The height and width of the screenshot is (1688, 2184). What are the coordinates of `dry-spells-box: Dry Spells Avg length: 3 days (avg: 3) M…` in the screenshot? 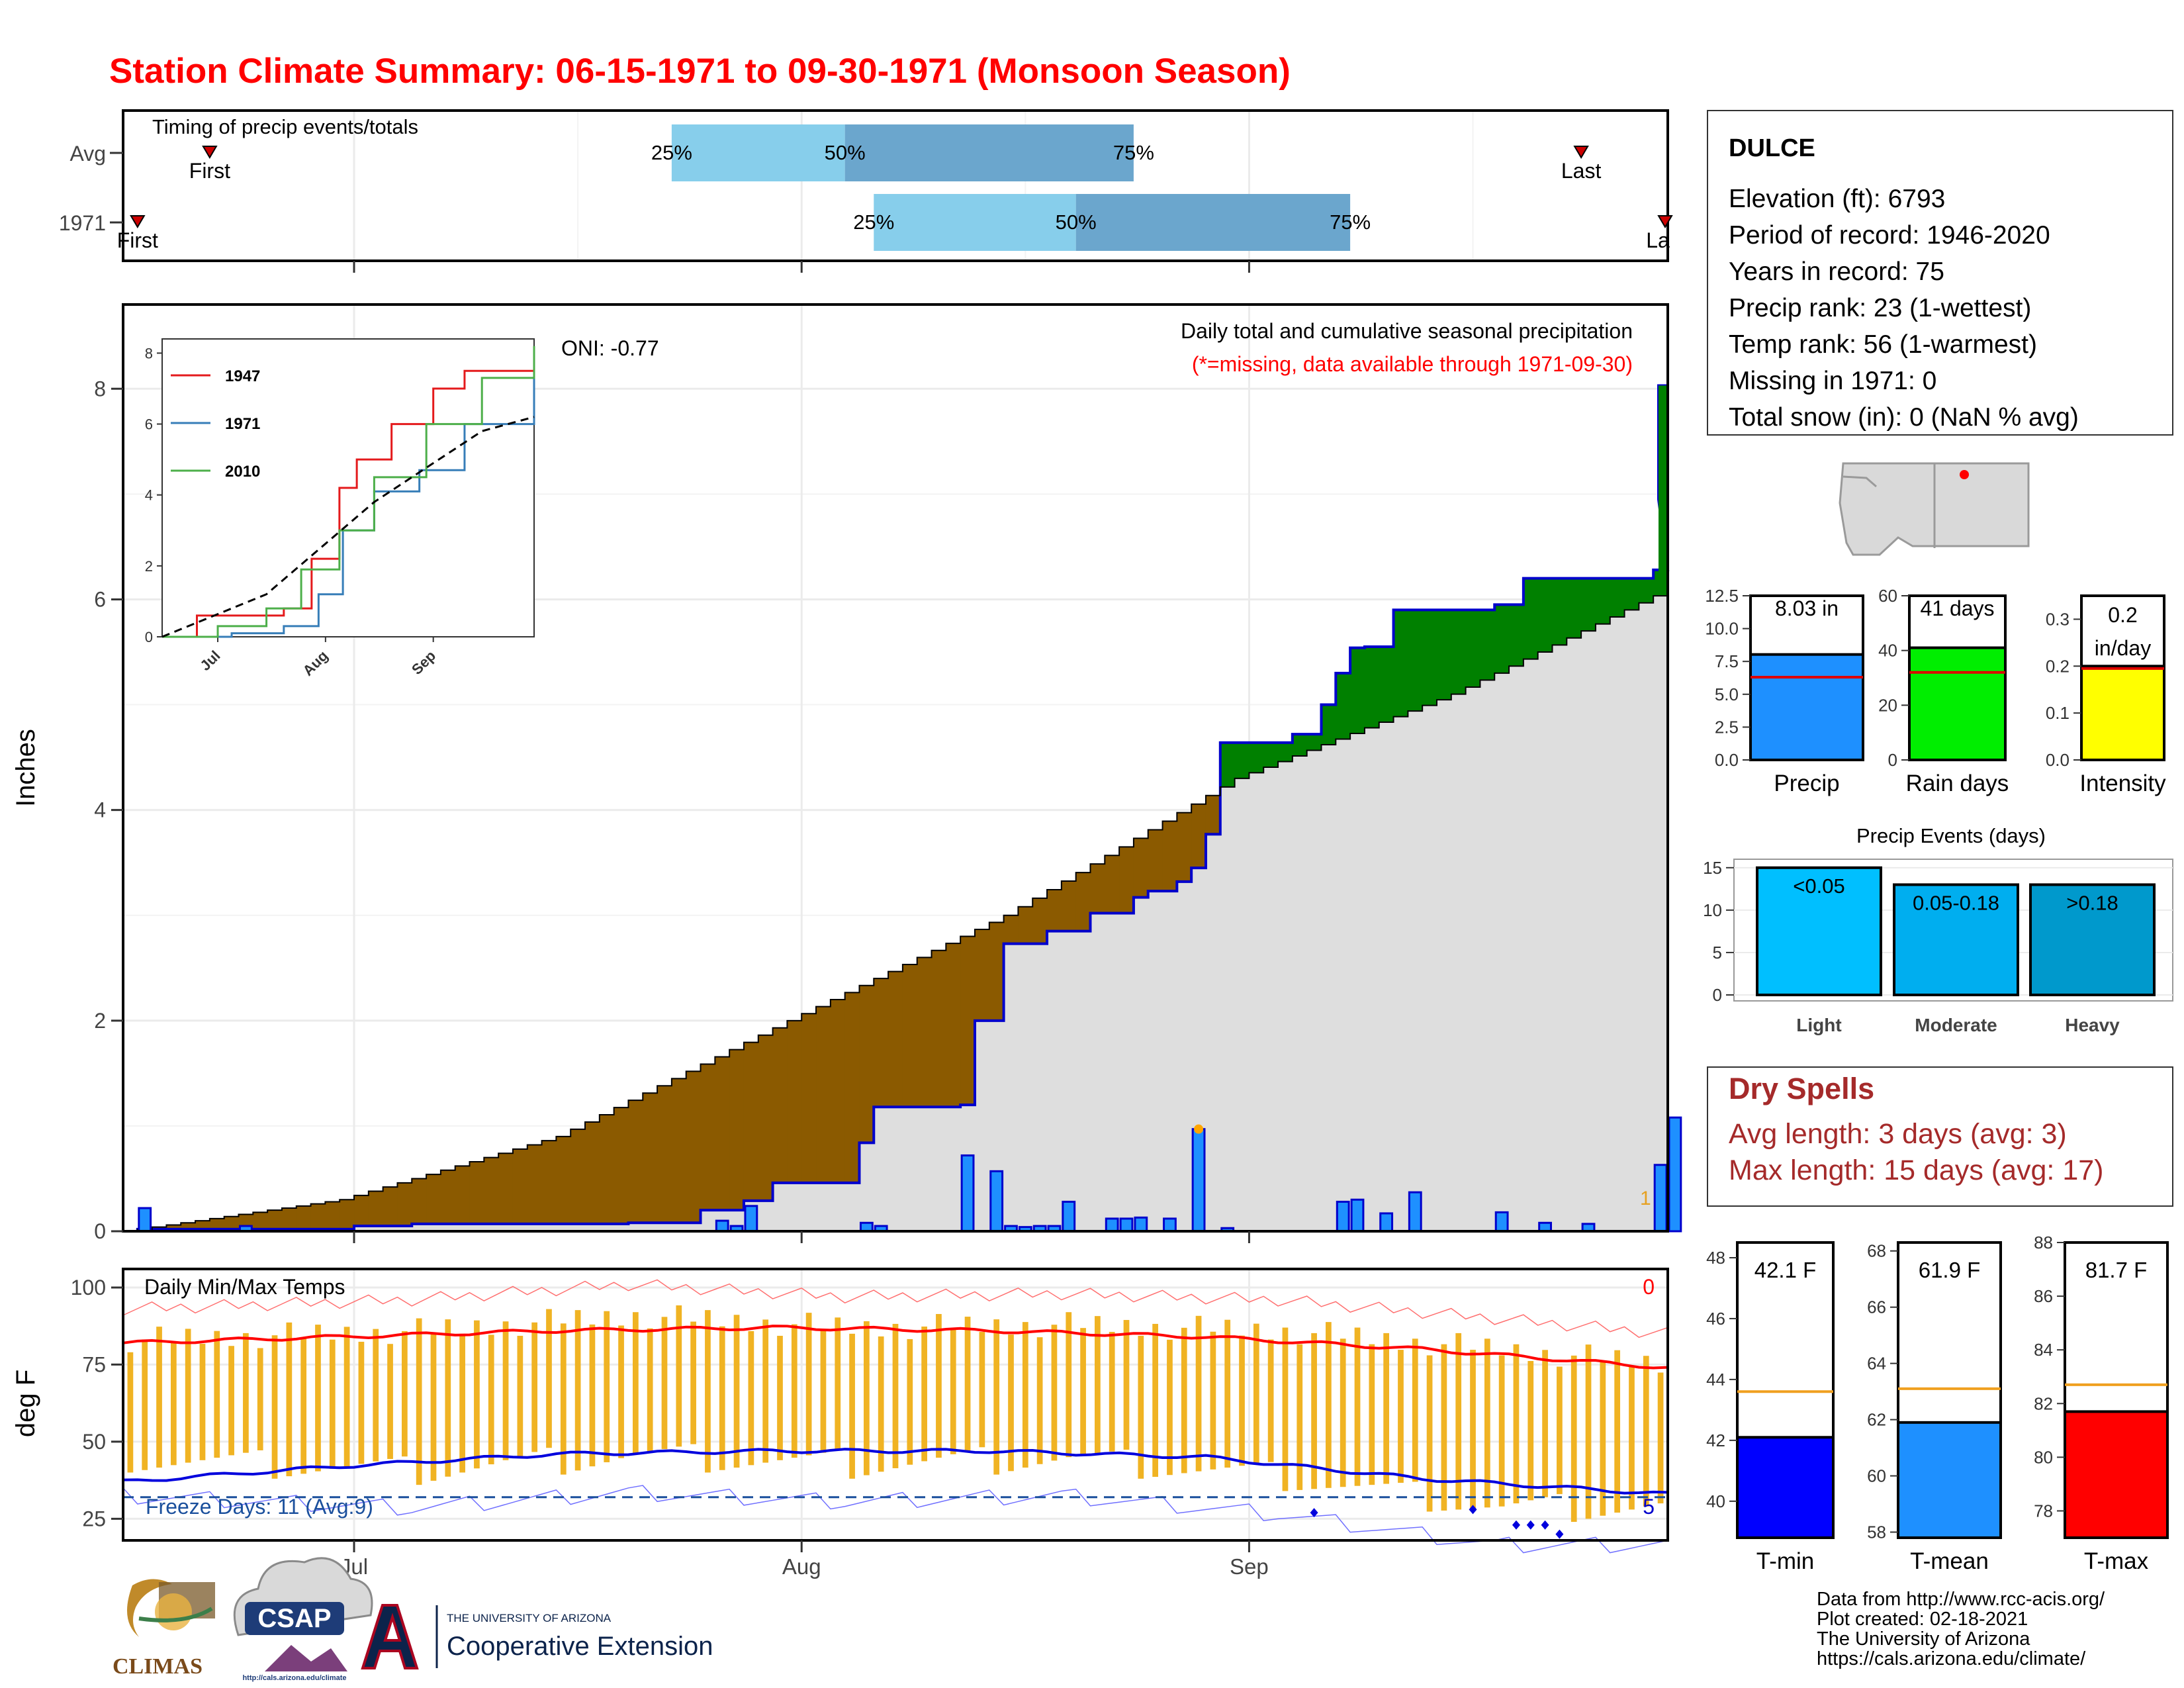 It's located at (1940, 1136).